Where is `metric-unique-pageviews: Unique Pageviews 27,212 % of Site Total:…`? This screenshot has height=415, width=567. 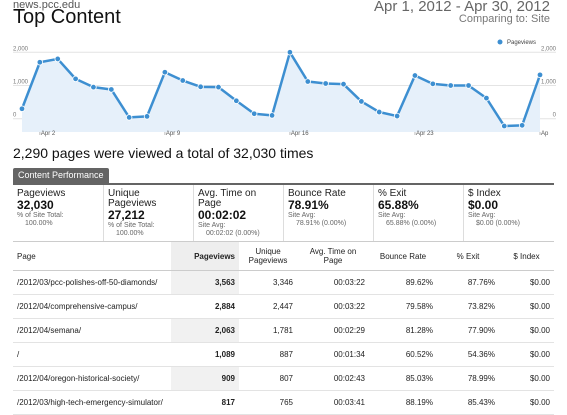 metric-unique-pageviews: Unique Pageviews 27,212 % of Site Total:… is located at coordinates (148, 213).